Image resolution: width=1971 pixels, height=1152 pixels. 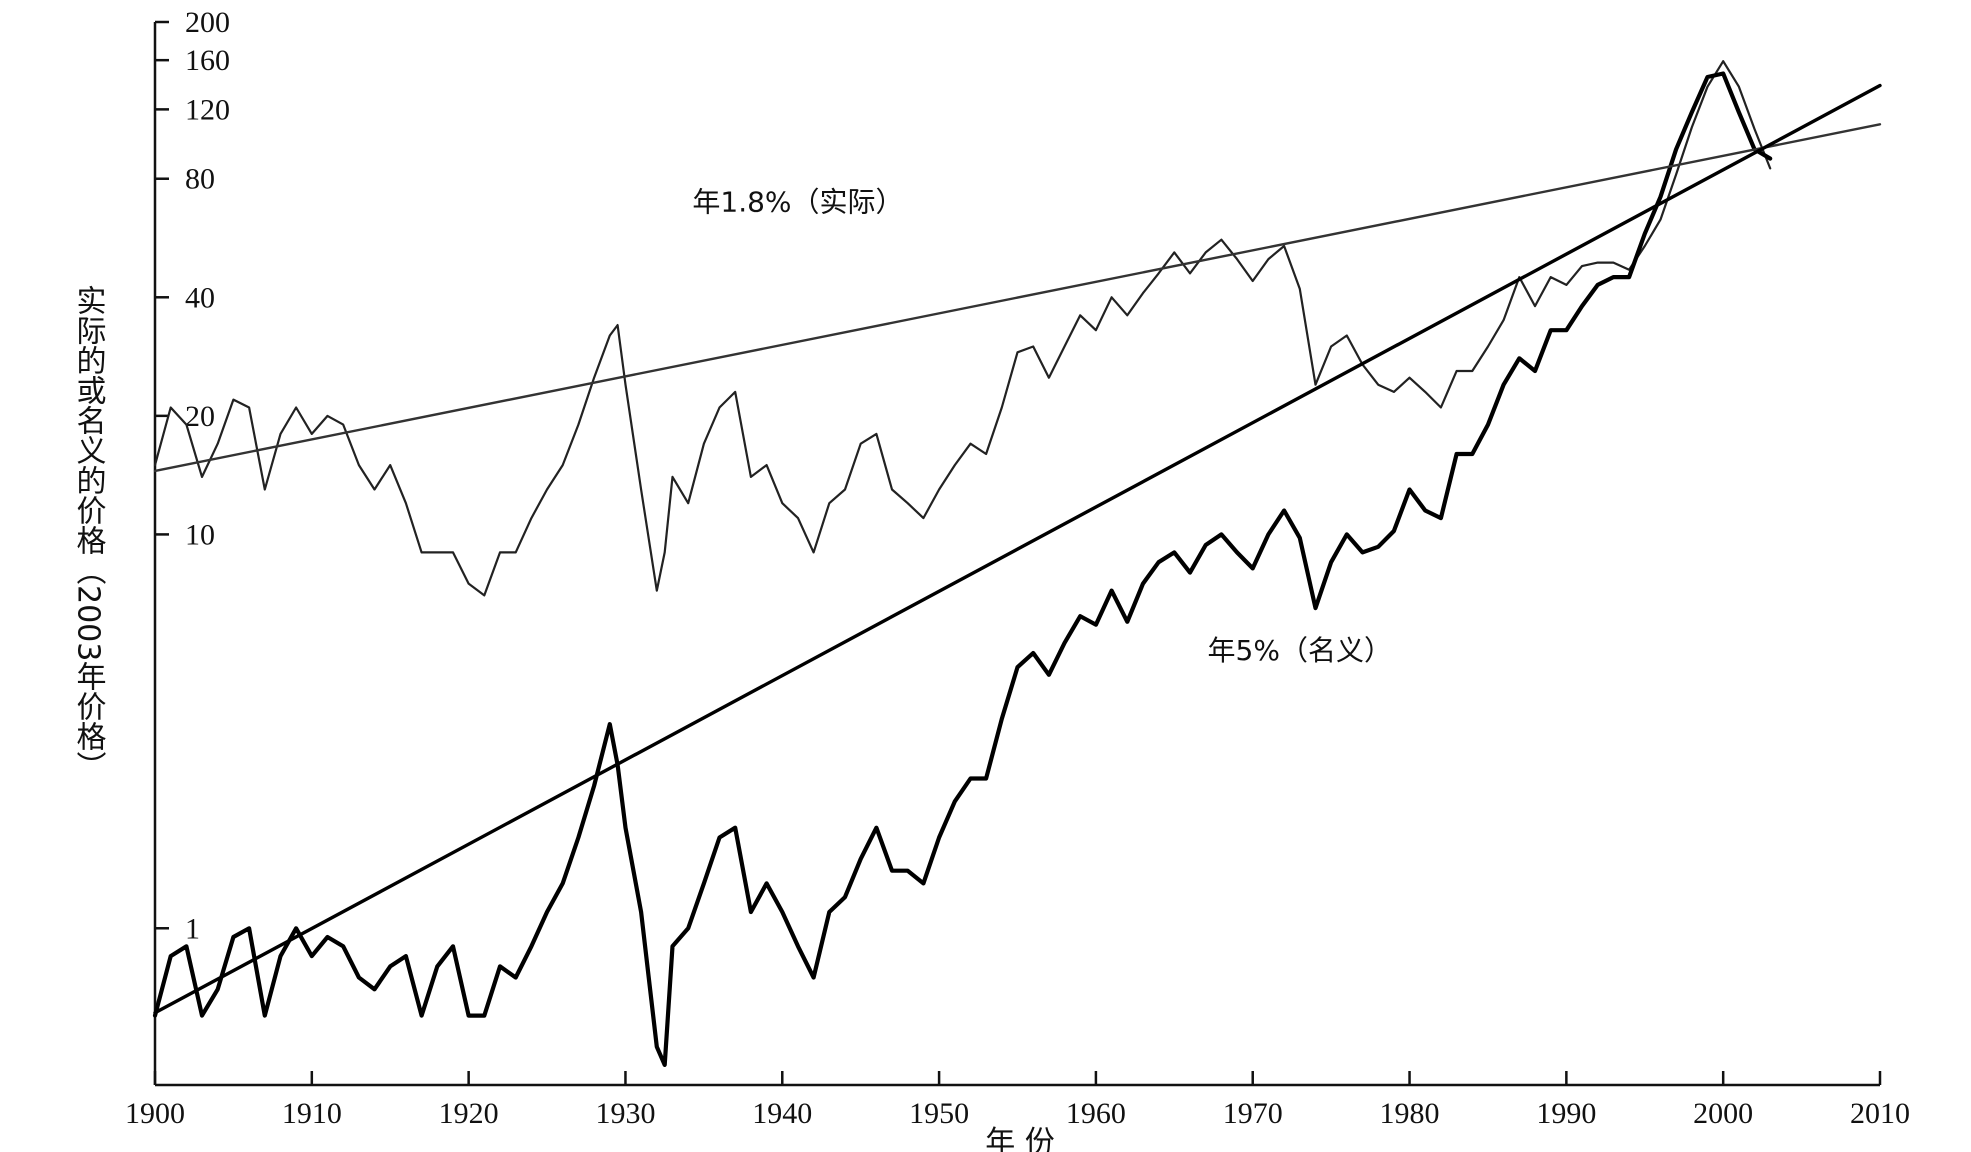 I want to click on y-tick-label: 160, so click(x=207, y=60).